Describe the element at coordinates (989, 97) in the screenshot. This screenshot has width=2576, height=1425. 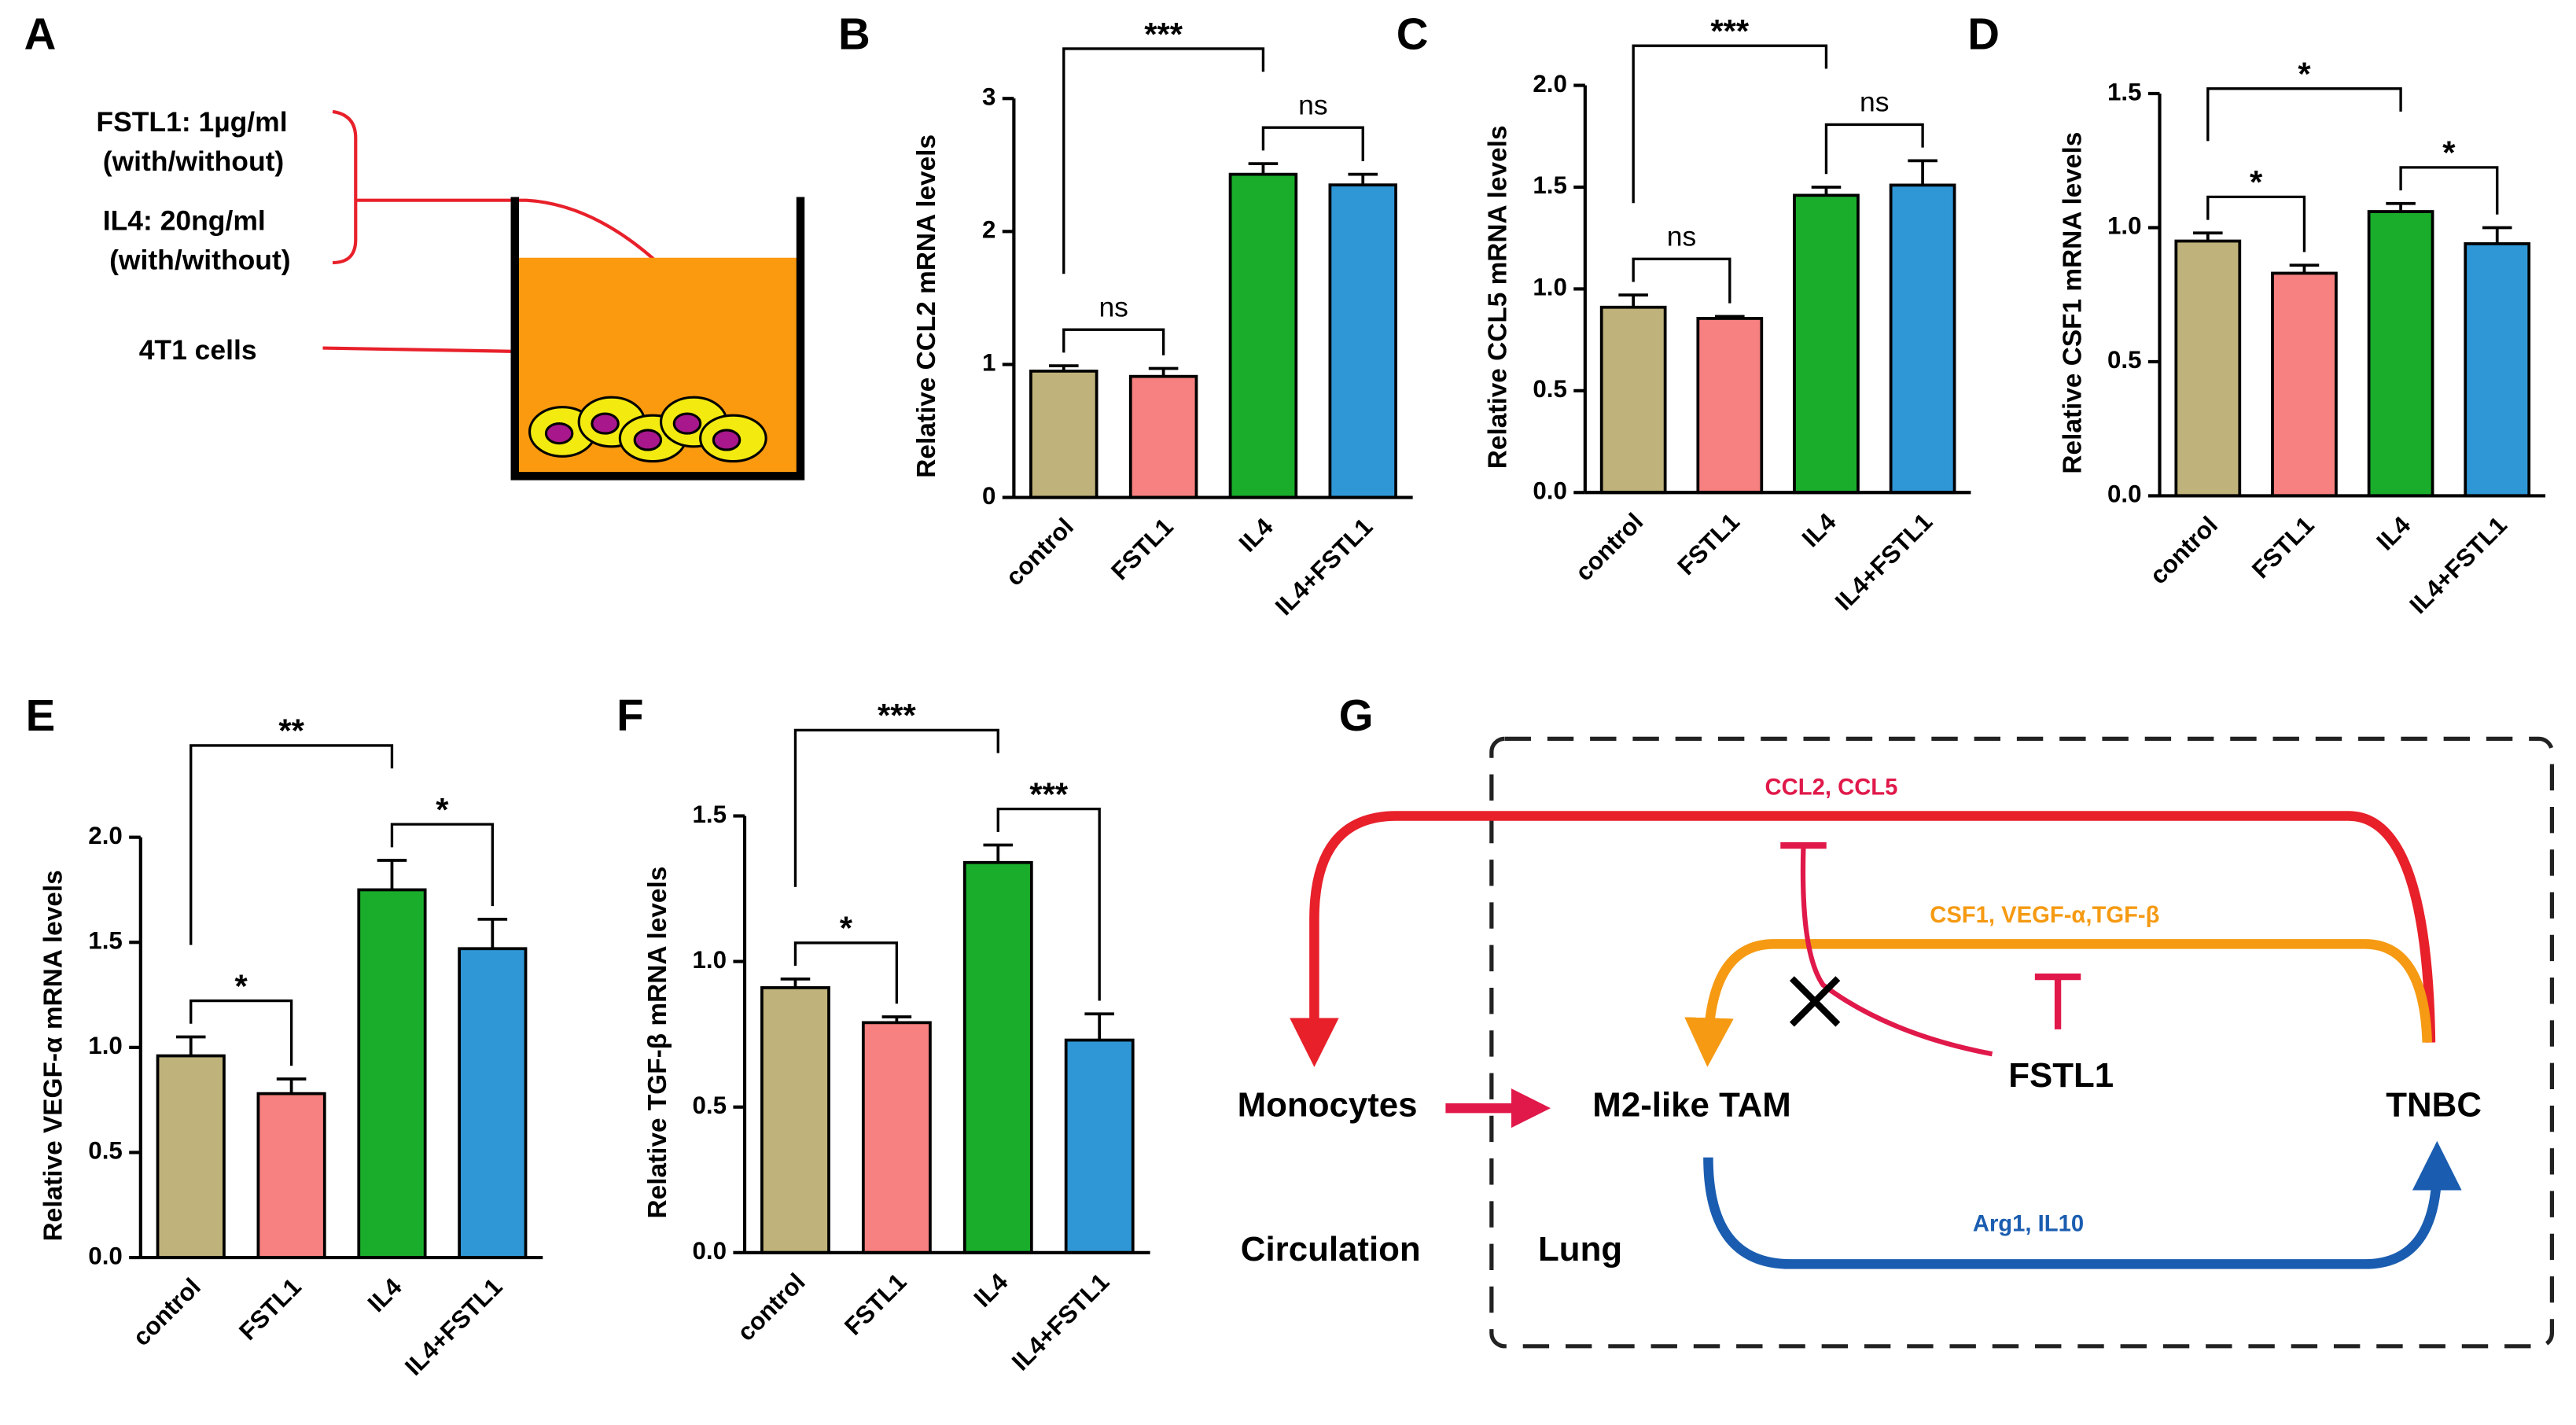
I see `y-tick-label: 3` at that location.